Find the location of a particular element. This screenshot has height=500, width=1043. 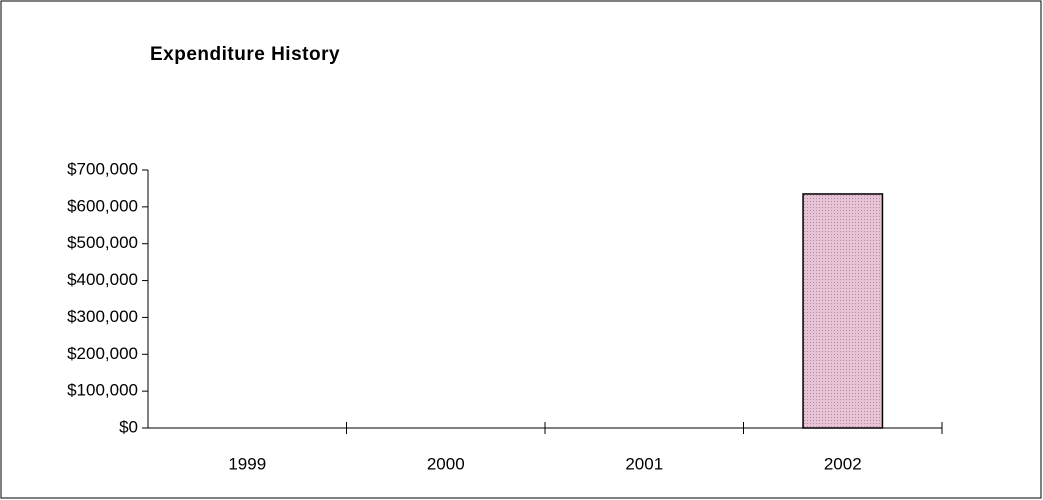

y-tick-label: $300,000 is located at coordinates (102, 316).